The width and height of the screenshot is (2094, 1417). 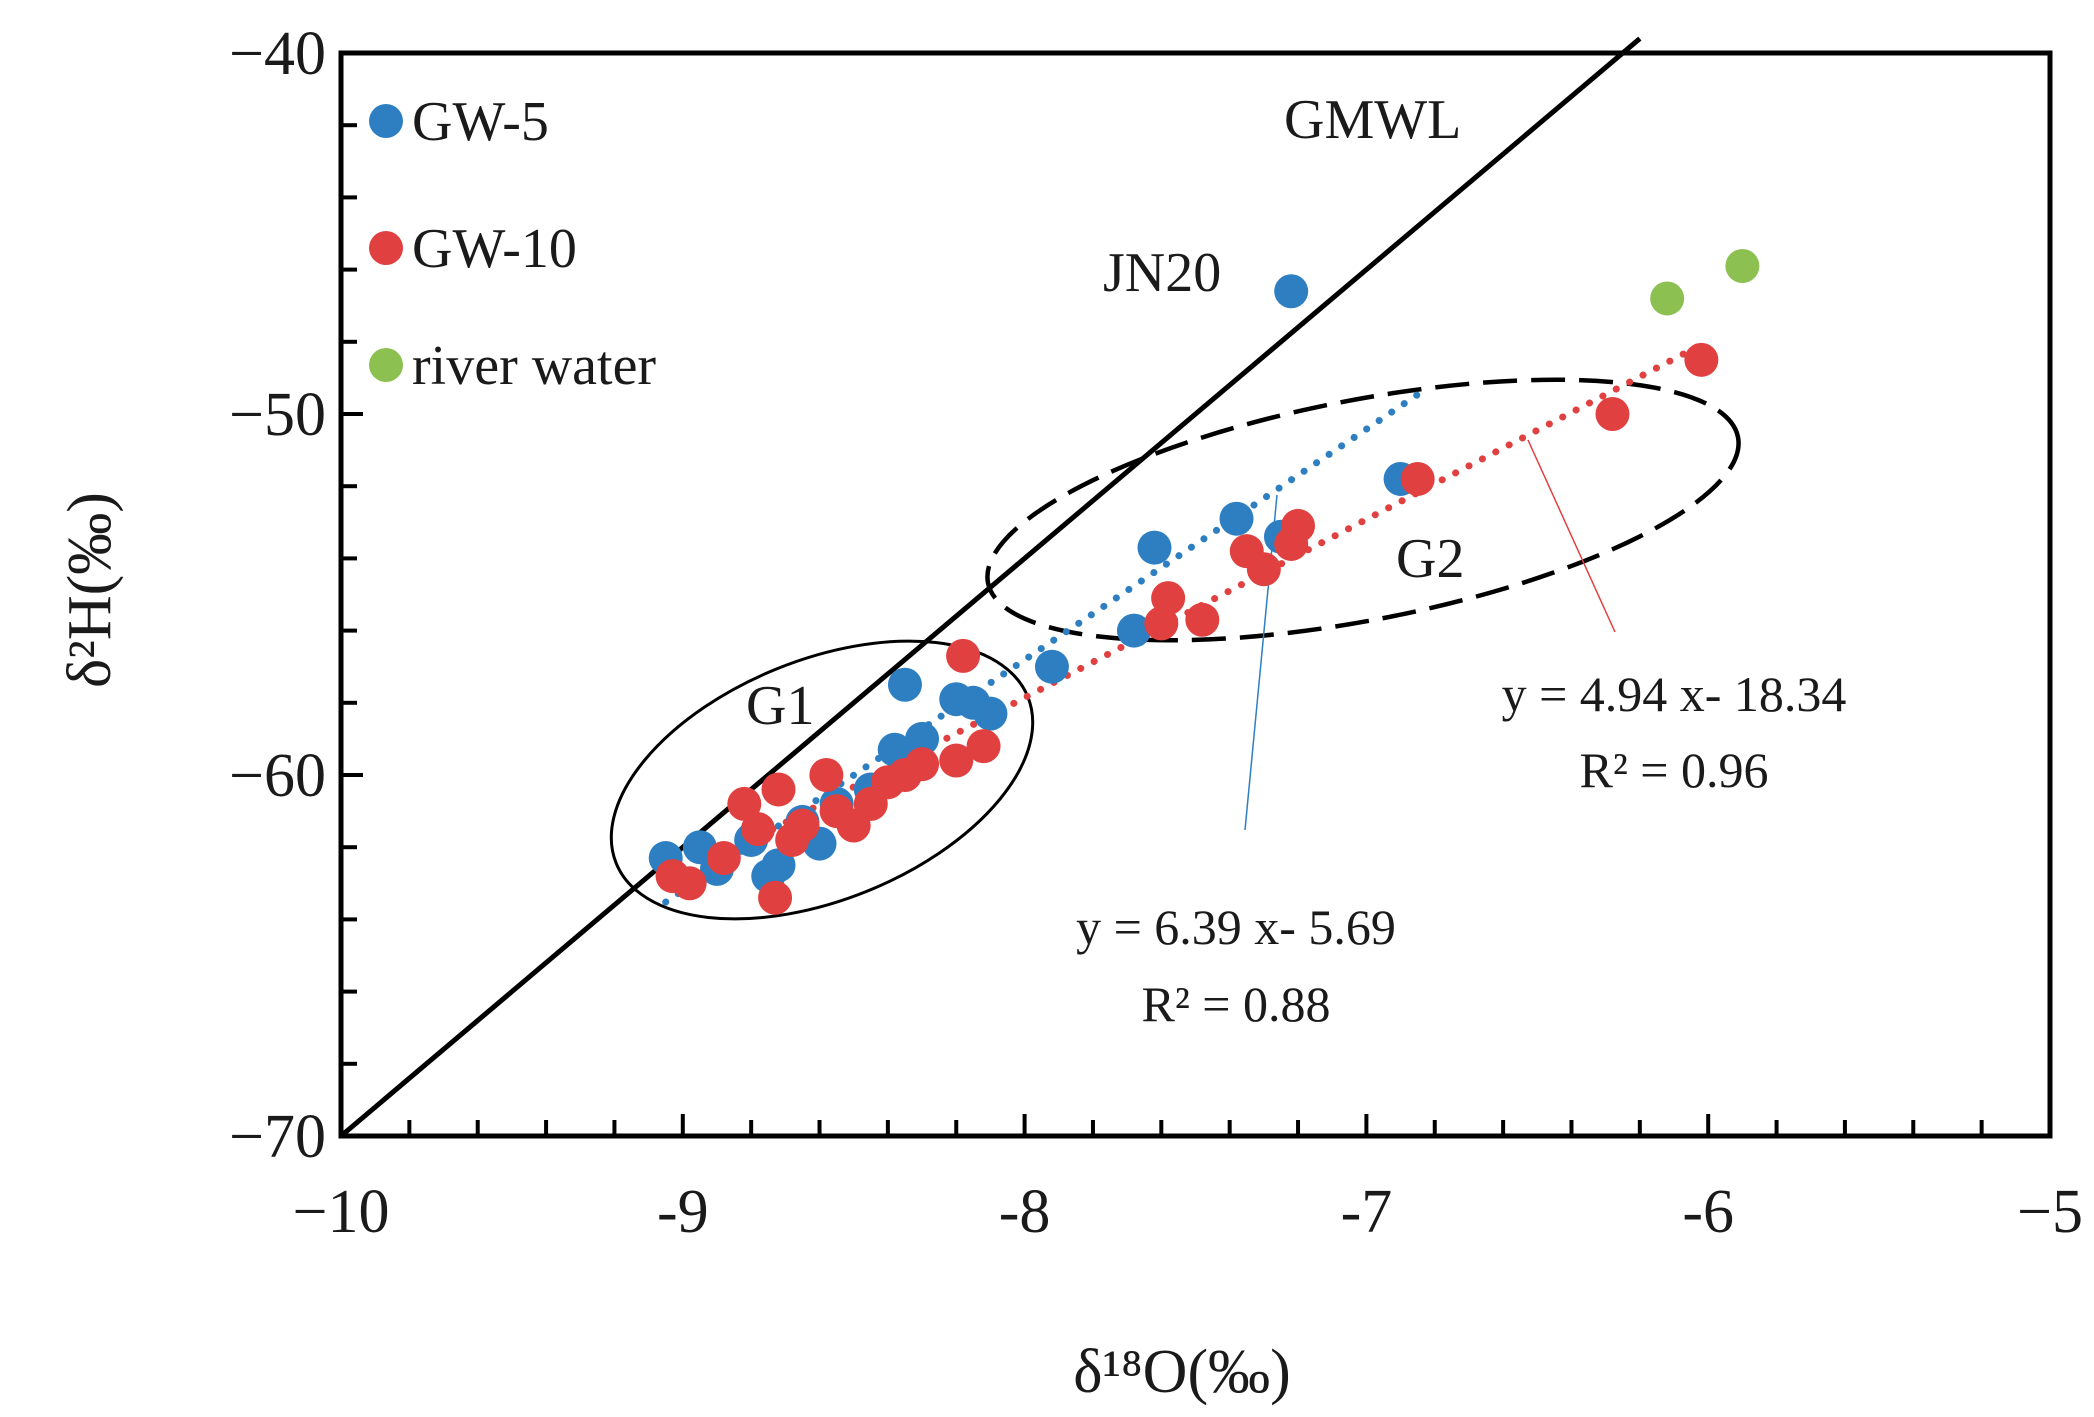 What do you see at coordinates (1708, 1212) in the screenshot?
I see `x-tick-label: -6` at bounding box center [1708, 1212].